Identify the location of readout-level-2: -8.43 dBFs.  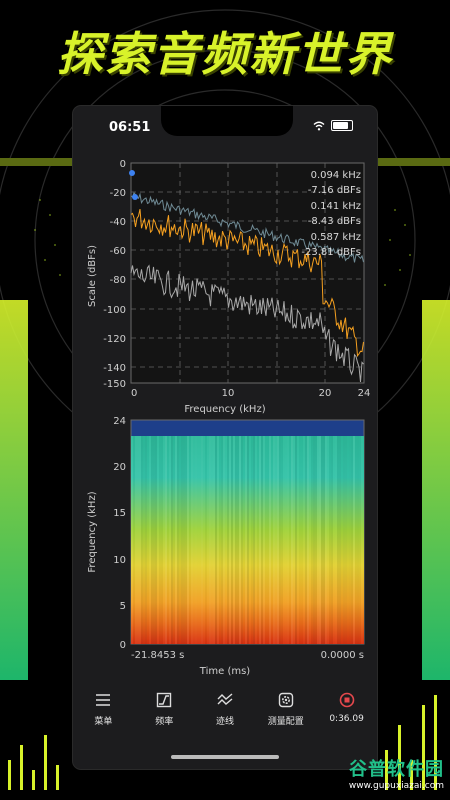
(334, 221).